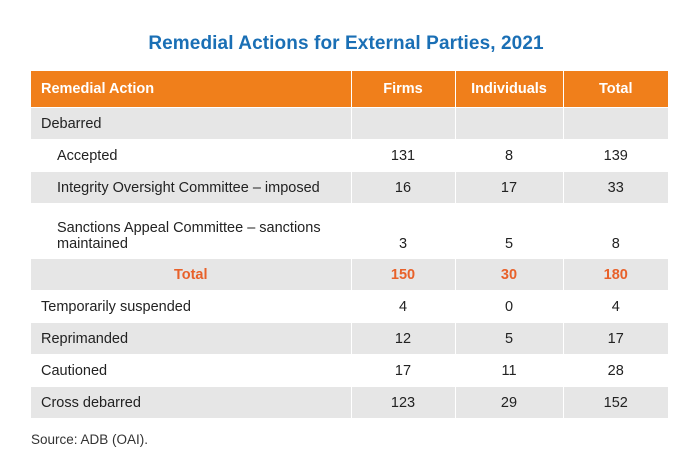  What do you see at coordinates (615, 306) in the screenshot?
I see `cell-total: 4` at bounding box center [615, 306].